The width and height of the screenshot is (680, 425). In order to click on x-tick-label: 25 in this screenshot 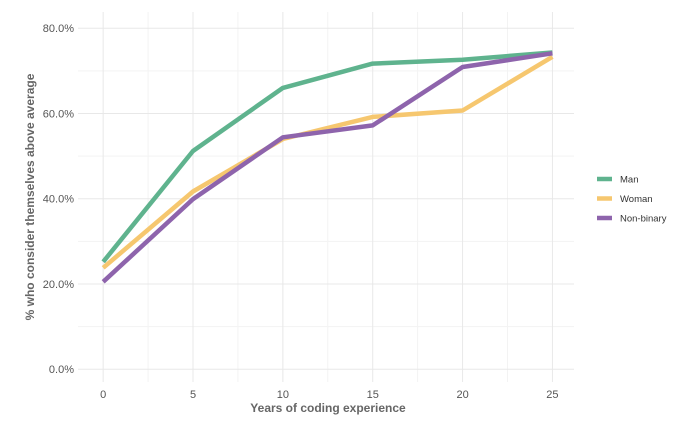, I will do `click(552, 395)`.